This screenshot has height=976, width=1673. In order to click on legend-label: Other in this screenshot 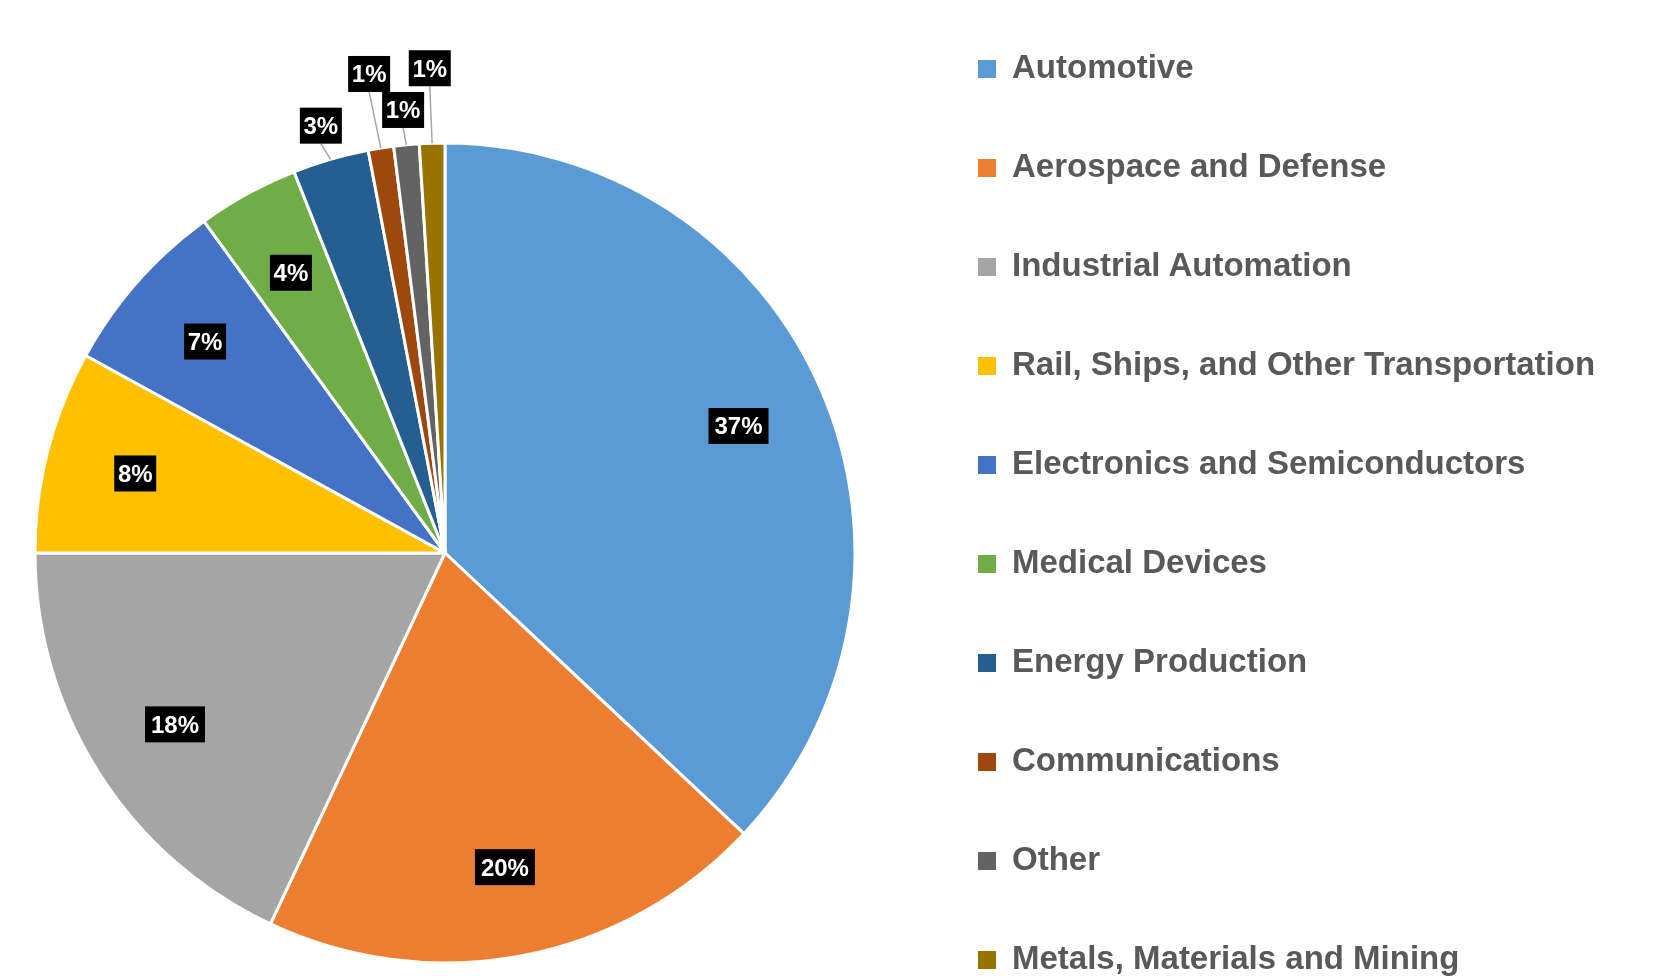, I will do `click(1056, 859)`.